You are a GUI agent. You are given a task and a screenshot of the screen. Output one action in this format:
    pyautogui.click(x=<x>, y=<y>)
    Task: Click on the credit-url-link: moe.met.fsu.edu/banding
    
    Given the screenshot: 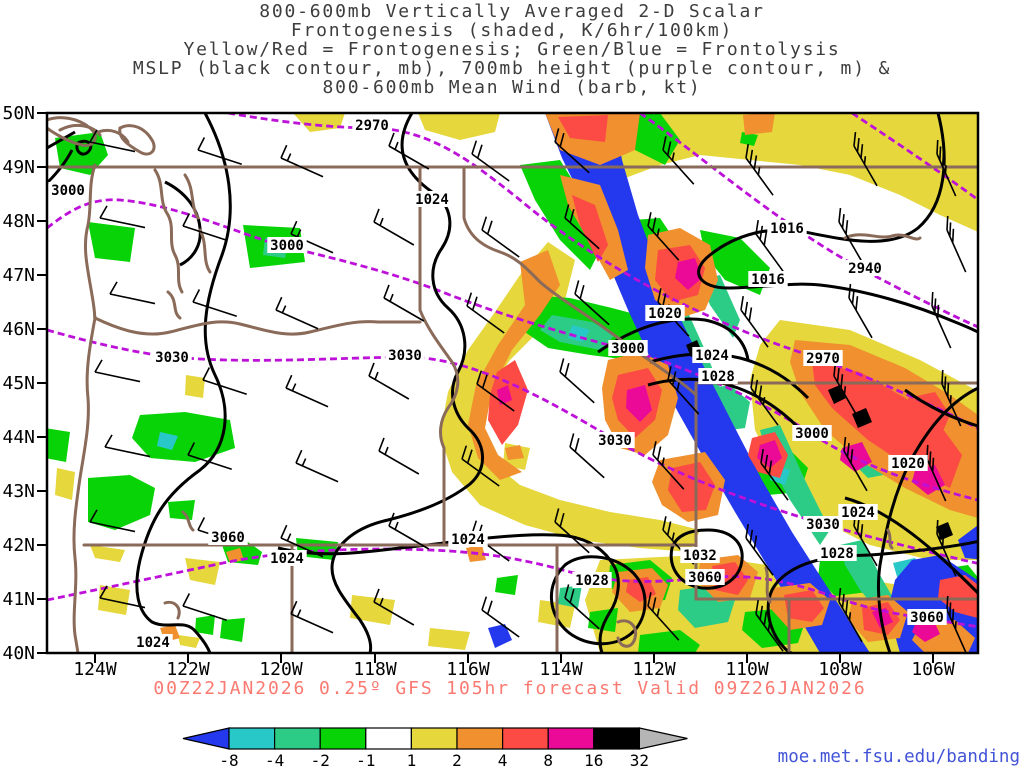 What is the action you would take?
    pyautogui.click(x=899, y=757)
    